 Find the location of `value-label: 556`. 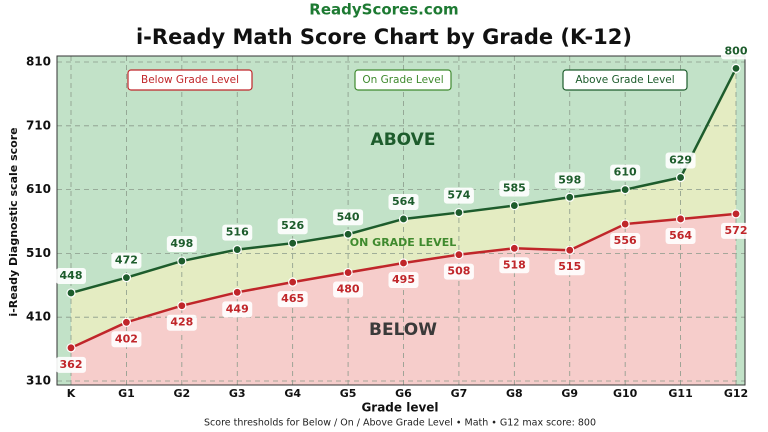

value-label: 556 is located at coordinates (625, 240).